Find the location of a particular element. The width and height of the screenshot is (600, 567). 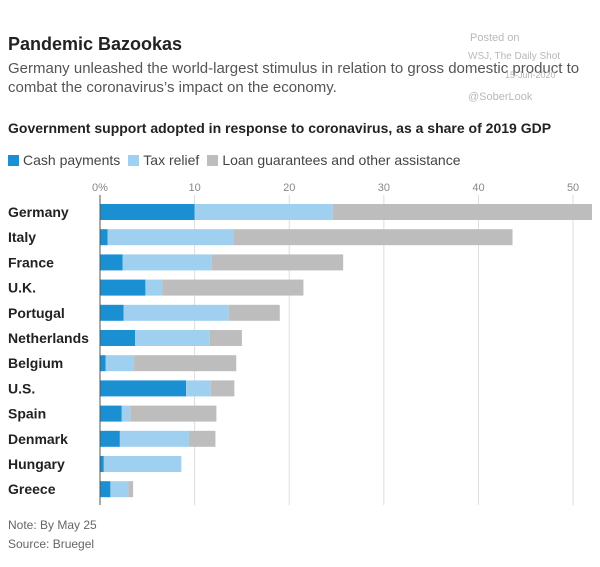

category-label: Germany is located at coordinates (38, 212).